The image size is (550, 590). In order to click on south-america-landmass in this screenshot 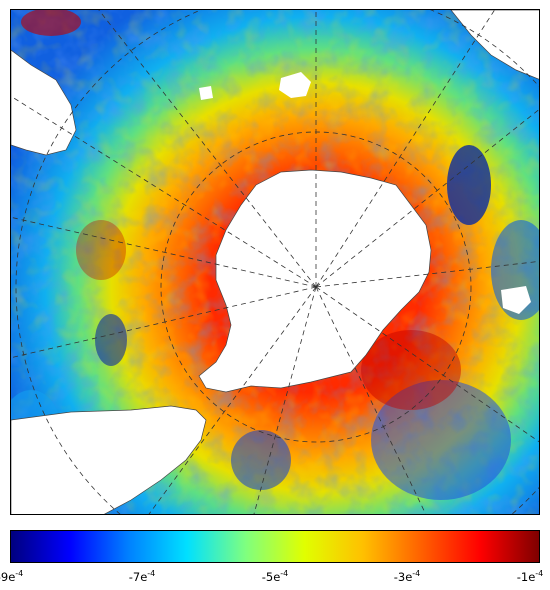, I will do `click(109, 459)`.